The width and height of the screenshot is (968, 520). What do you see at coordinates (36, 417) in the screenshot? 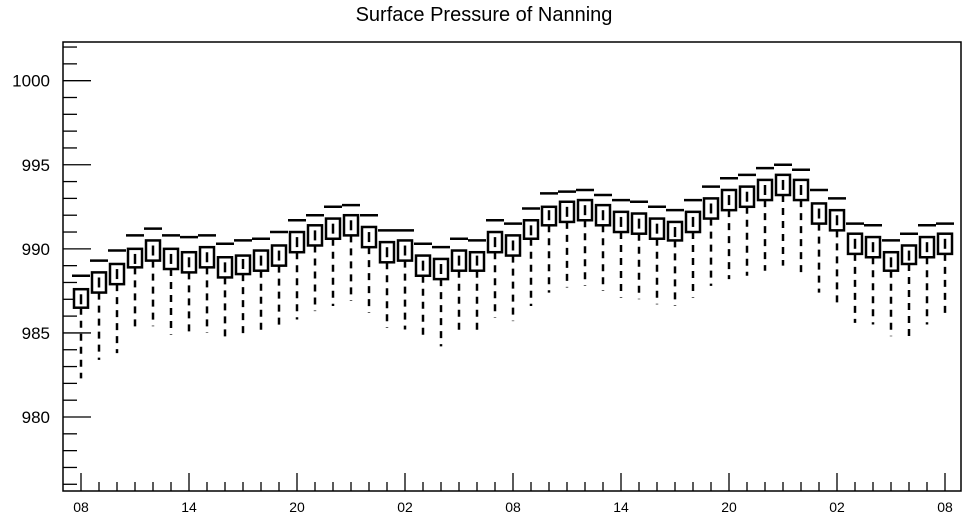
I see `y-tick-label: 980` at bounding box center [36, 417].